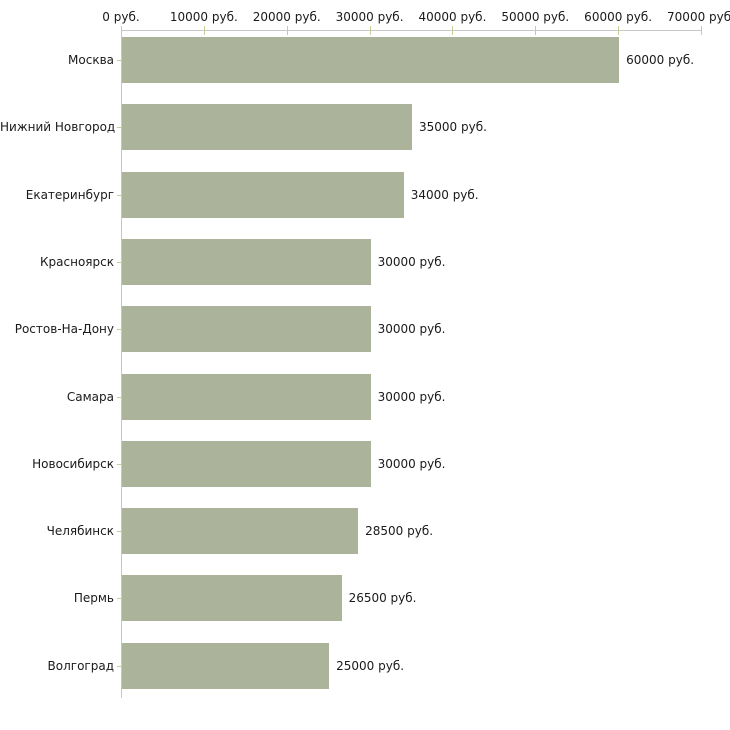  What do you see at coordinates (453, 127) in the screenshot?
I see `value-label: 35000 руб.` at bounding box center [453, 127].